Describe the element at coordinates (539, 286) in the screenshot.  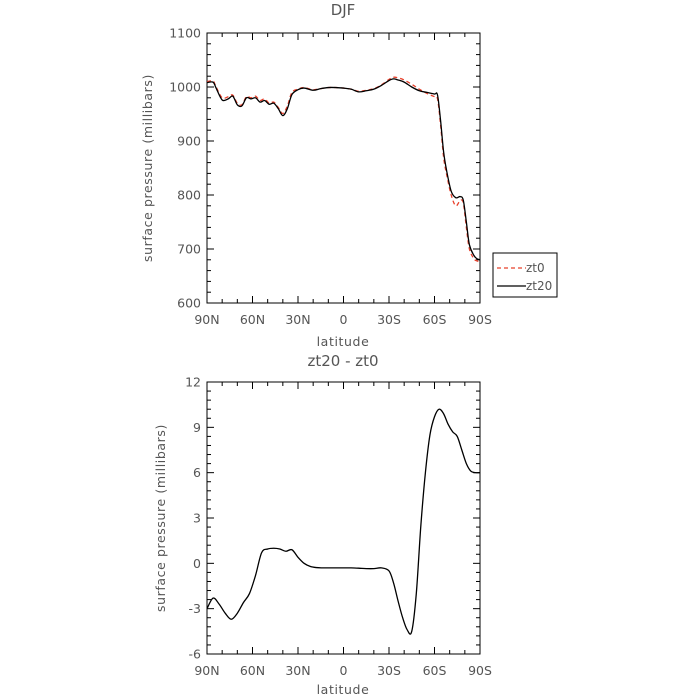
I see `legend-zt20-label: zt20` at that location.